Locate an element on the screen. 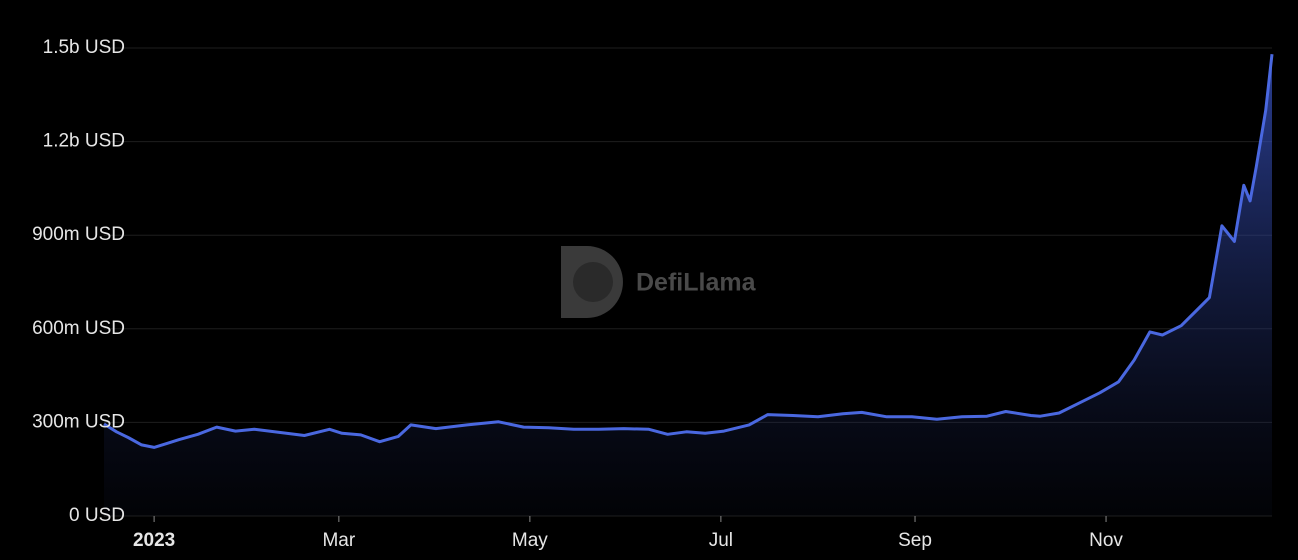 Image resolution: width=1298 pixels, height=560 pixels. x-tick-label: 2023 is located at coordinates (154, 540).